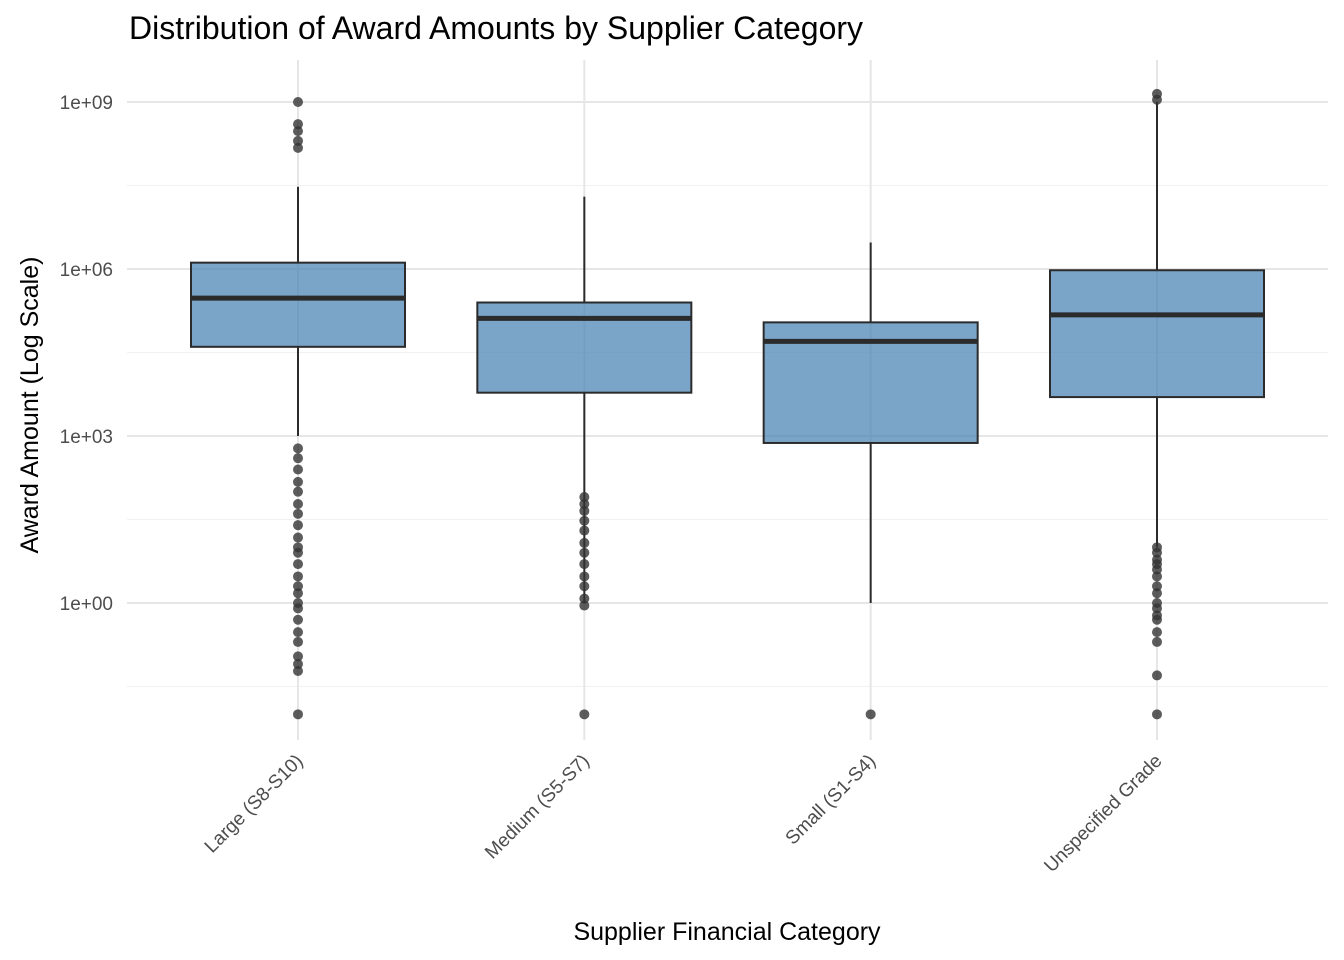 The image size is (1344, 960). What do you see at coordinates (86, 270) in the screenshot?
I see `y-tick-label: 1e+06` at bounding box center [86, 270].